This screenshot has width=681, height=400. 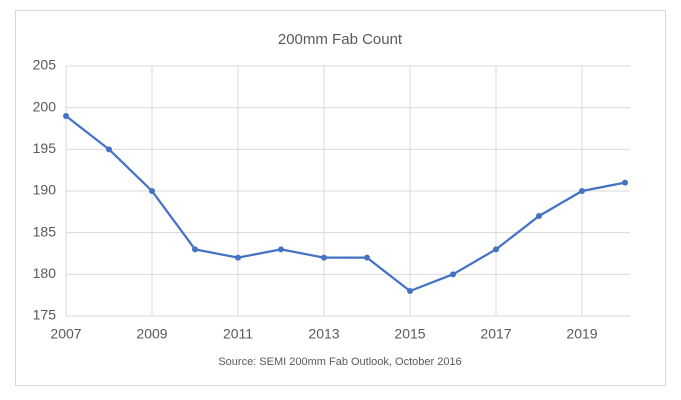 I want to click on y-tick-label: 205, so click(x=45, y=65).